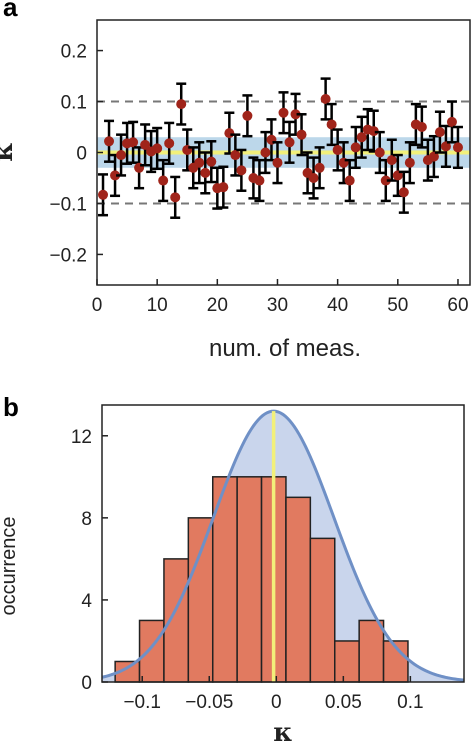  Describe the element at coordinates (86, 519) in the screenshot. I see `y-tick-label: 8` at that location.